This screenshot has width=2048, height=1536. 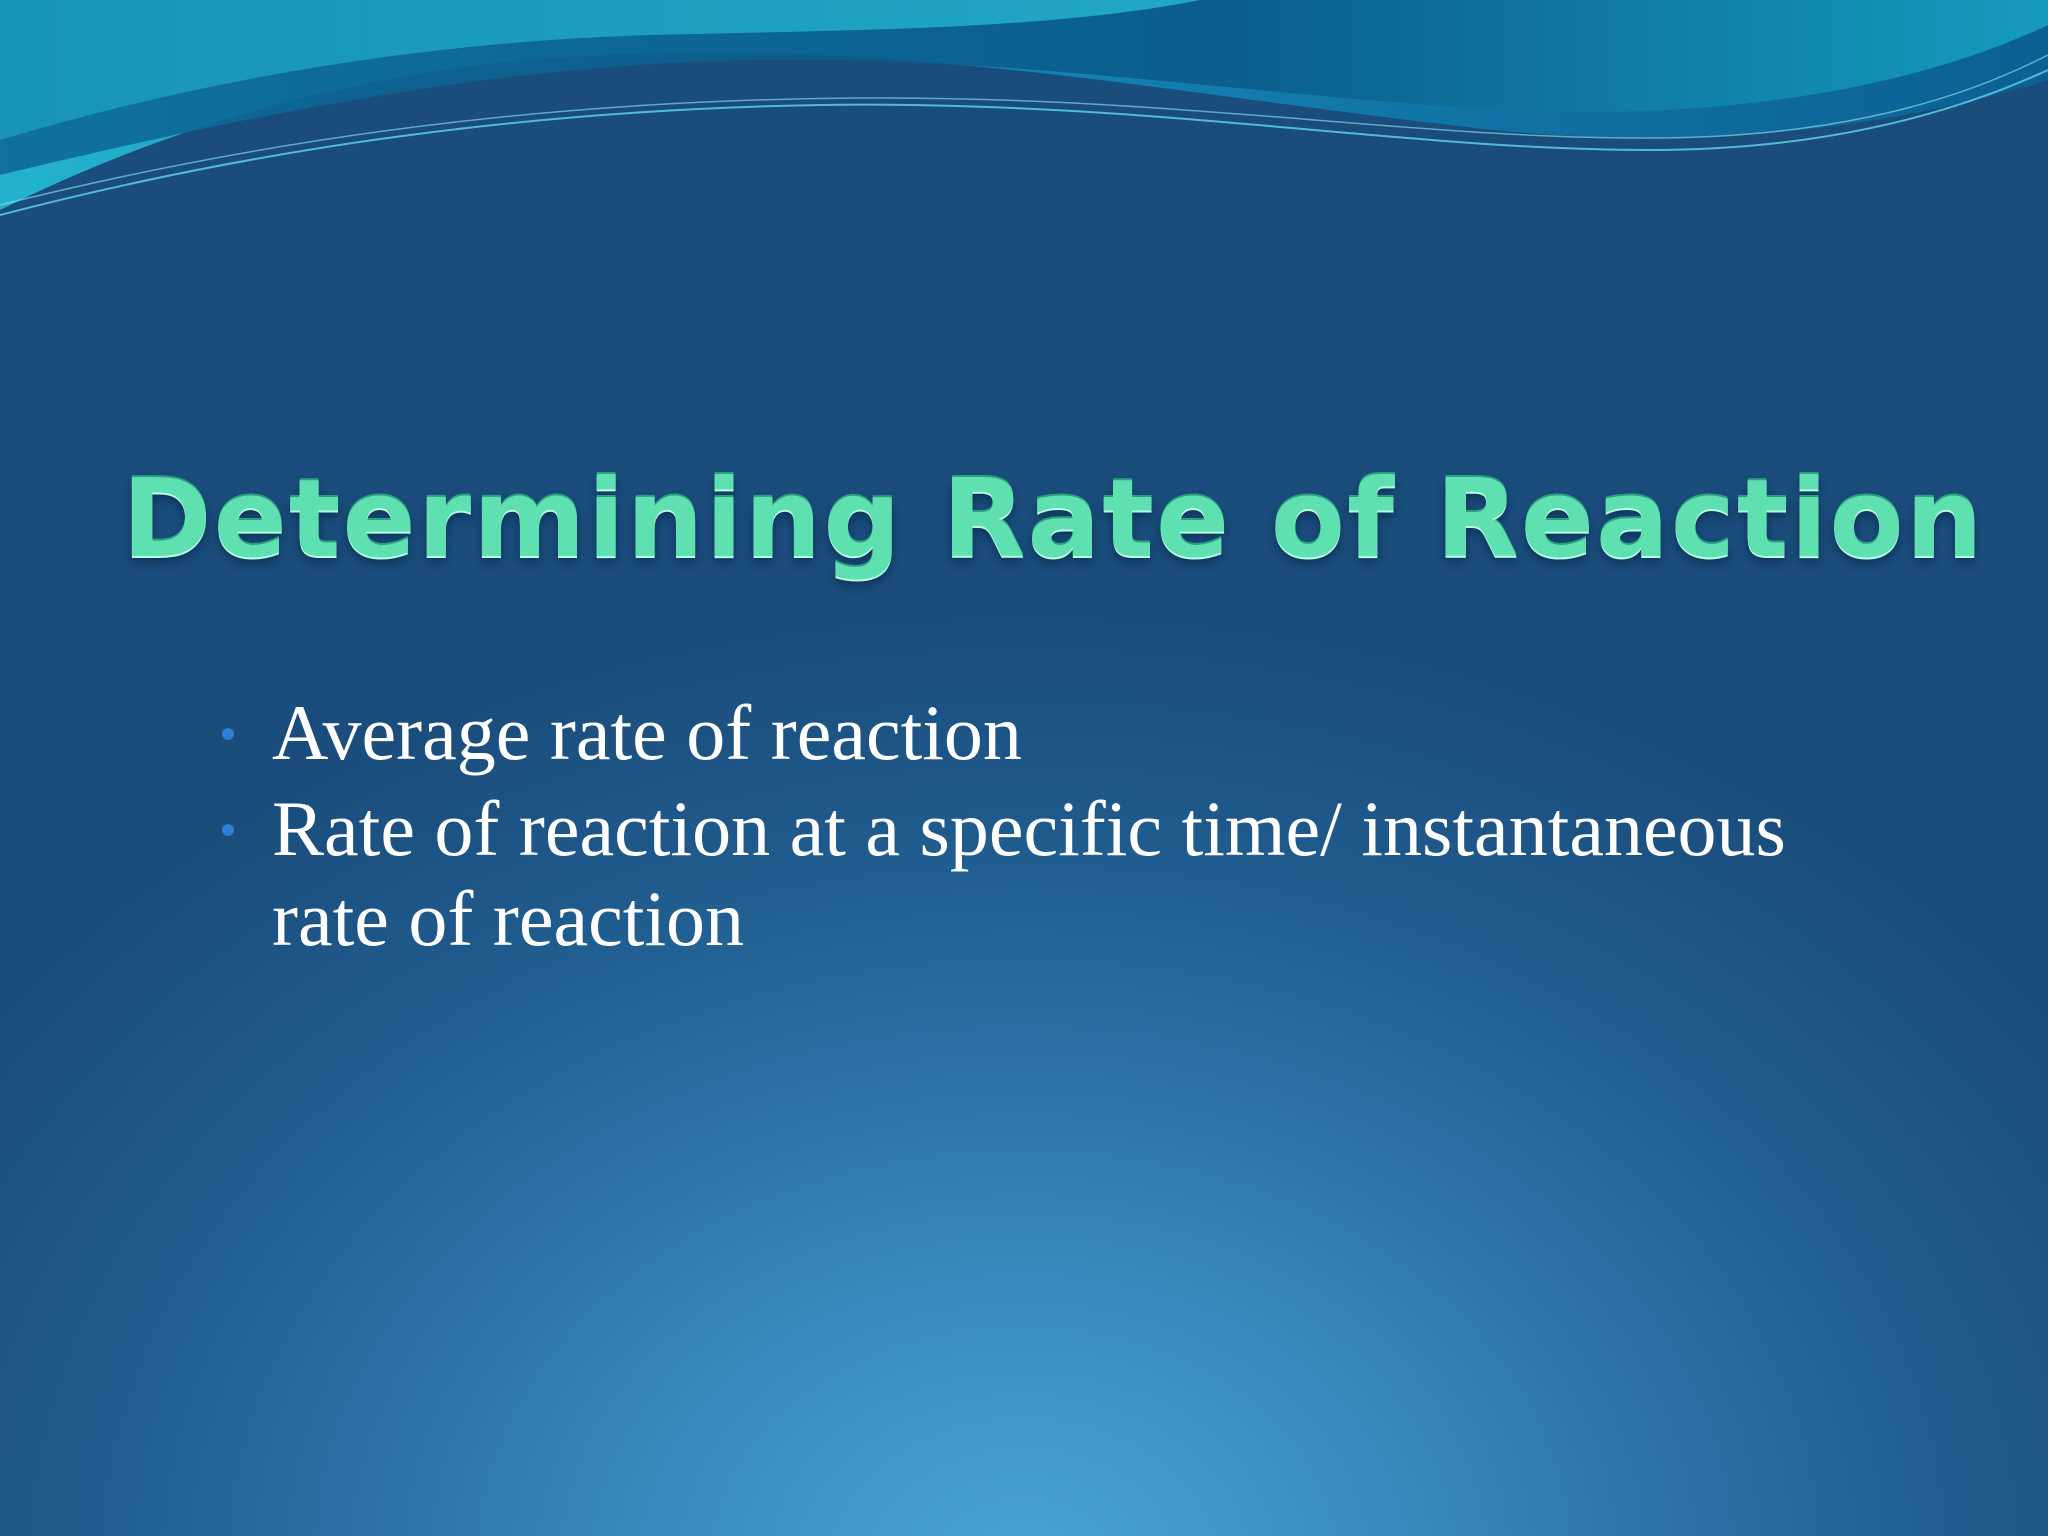 What do you see at coordinates (1053, 519) in the screenshot?
I see `slide-title: Determining Rate of Reaction` at bounding box center [1053, 519].